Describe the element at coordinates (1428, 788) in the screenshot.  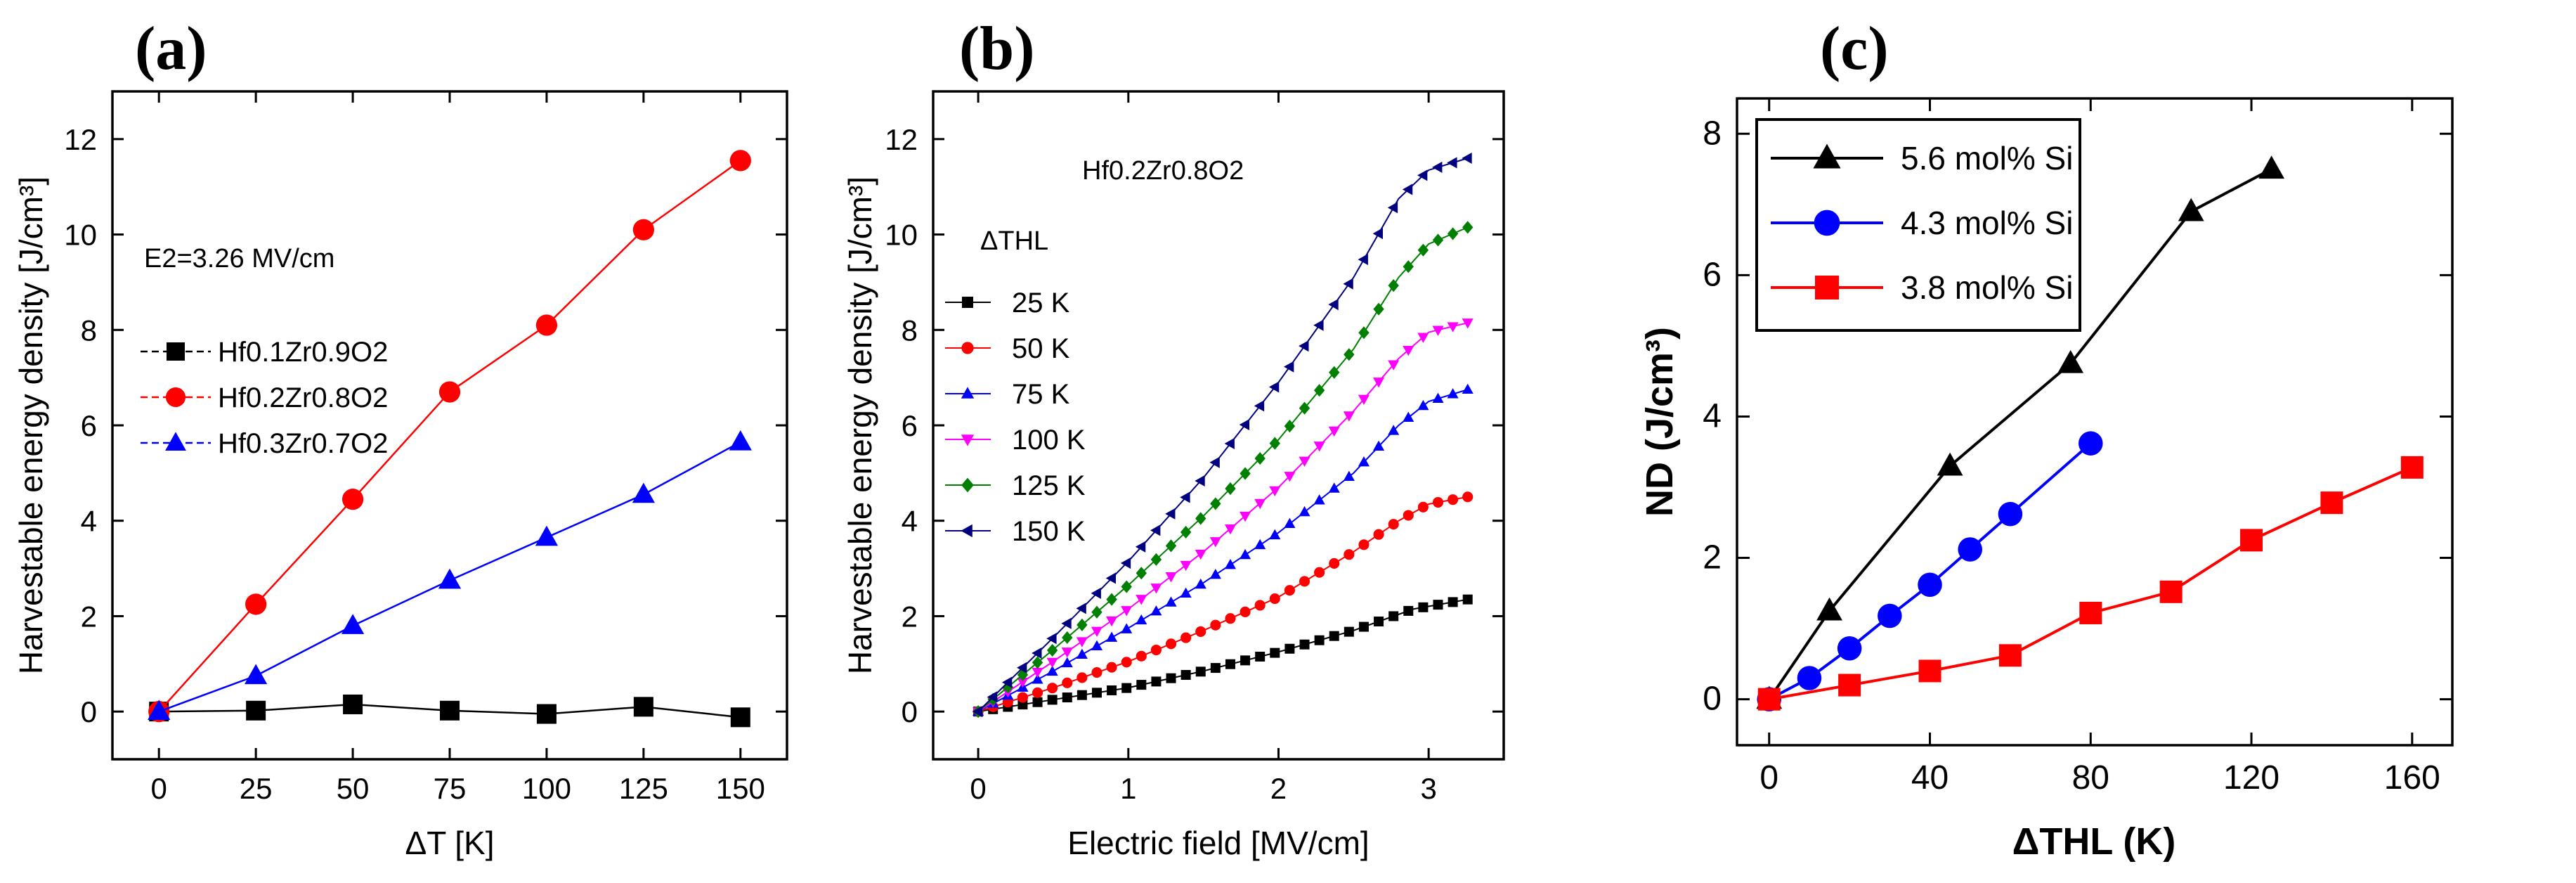
I see `x-tick-label: 3` at that location.